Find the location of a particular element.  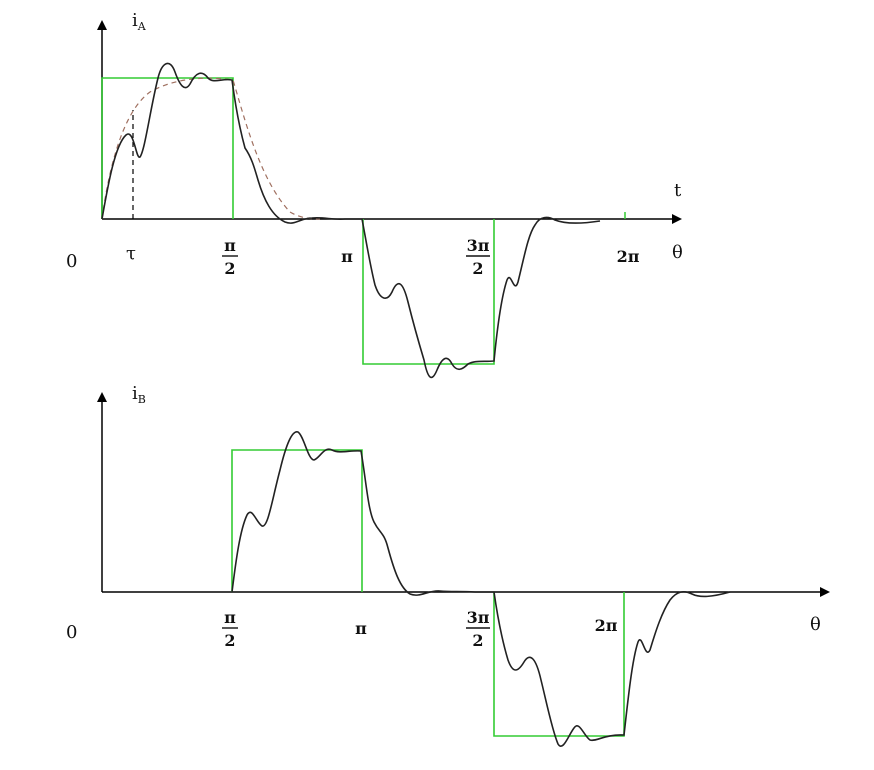

top-tick-pi-half: π 2 is located at coordinates (230, 257).